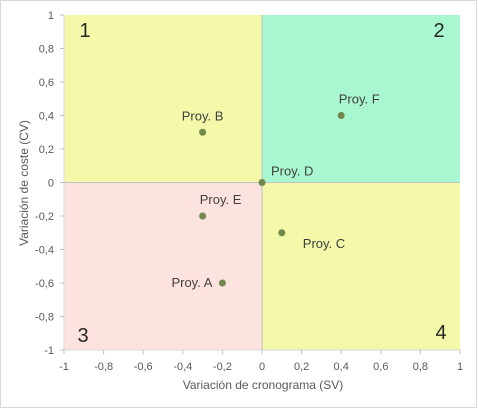 Image resolution: width=478 pixels, height=409 pixels. What do you see at coordinates (221, 199) in the screenshot?
I see `data-label: Proy. E` at bounding box center [221, 199].